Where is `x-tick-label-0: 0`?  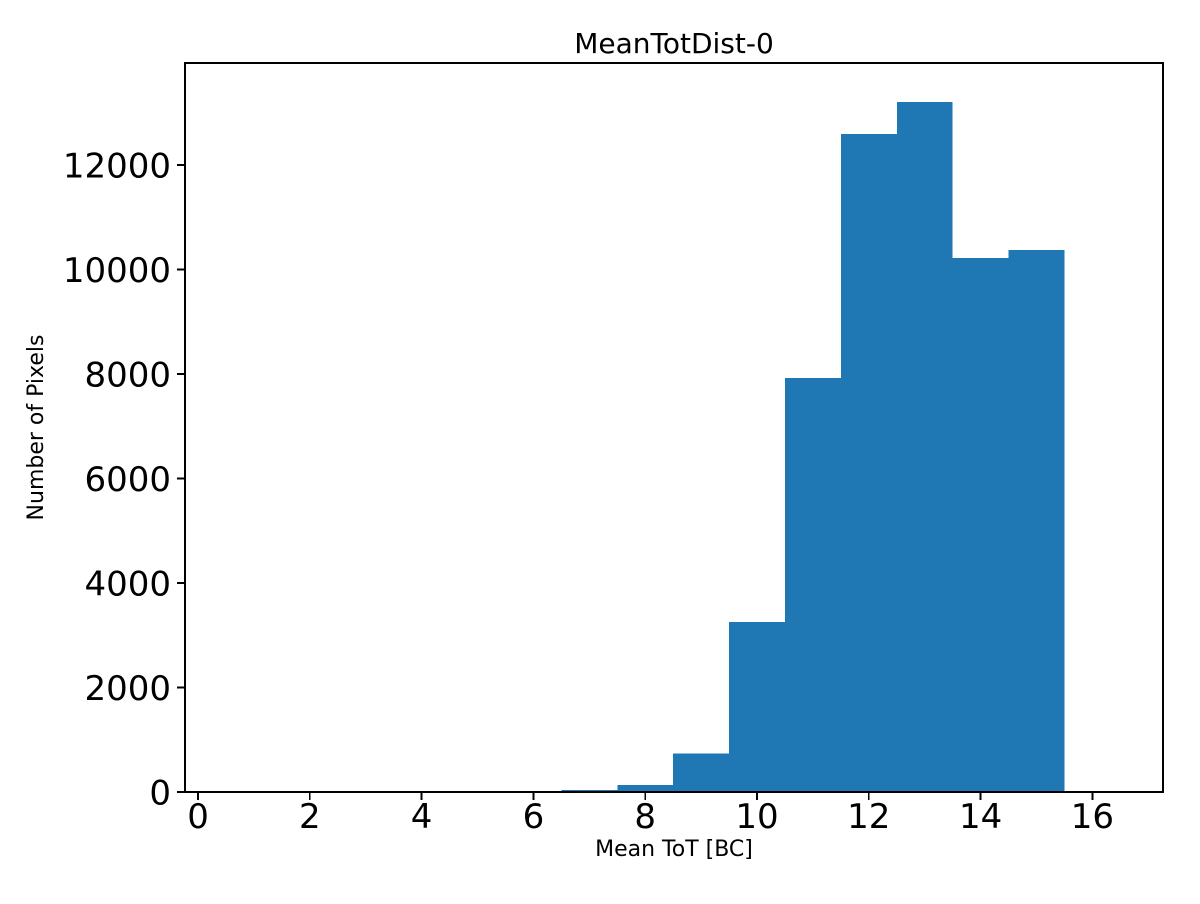 x-tick-label-0: 0 is located at coordinates (198, 817).